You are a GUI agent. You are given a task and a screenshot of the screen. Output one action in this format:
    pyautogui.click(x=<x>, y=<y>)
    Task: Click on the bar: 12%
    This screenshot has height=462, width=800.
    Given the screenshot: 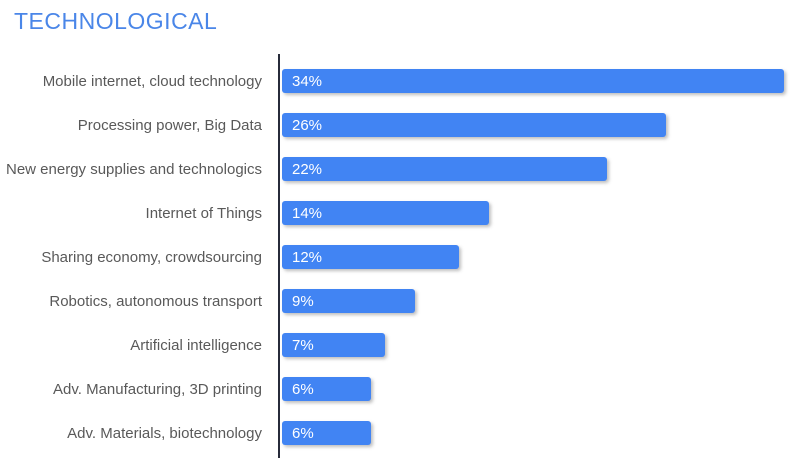 What is the action you would take?
    pyautogui.click(x=370, y=257)
    